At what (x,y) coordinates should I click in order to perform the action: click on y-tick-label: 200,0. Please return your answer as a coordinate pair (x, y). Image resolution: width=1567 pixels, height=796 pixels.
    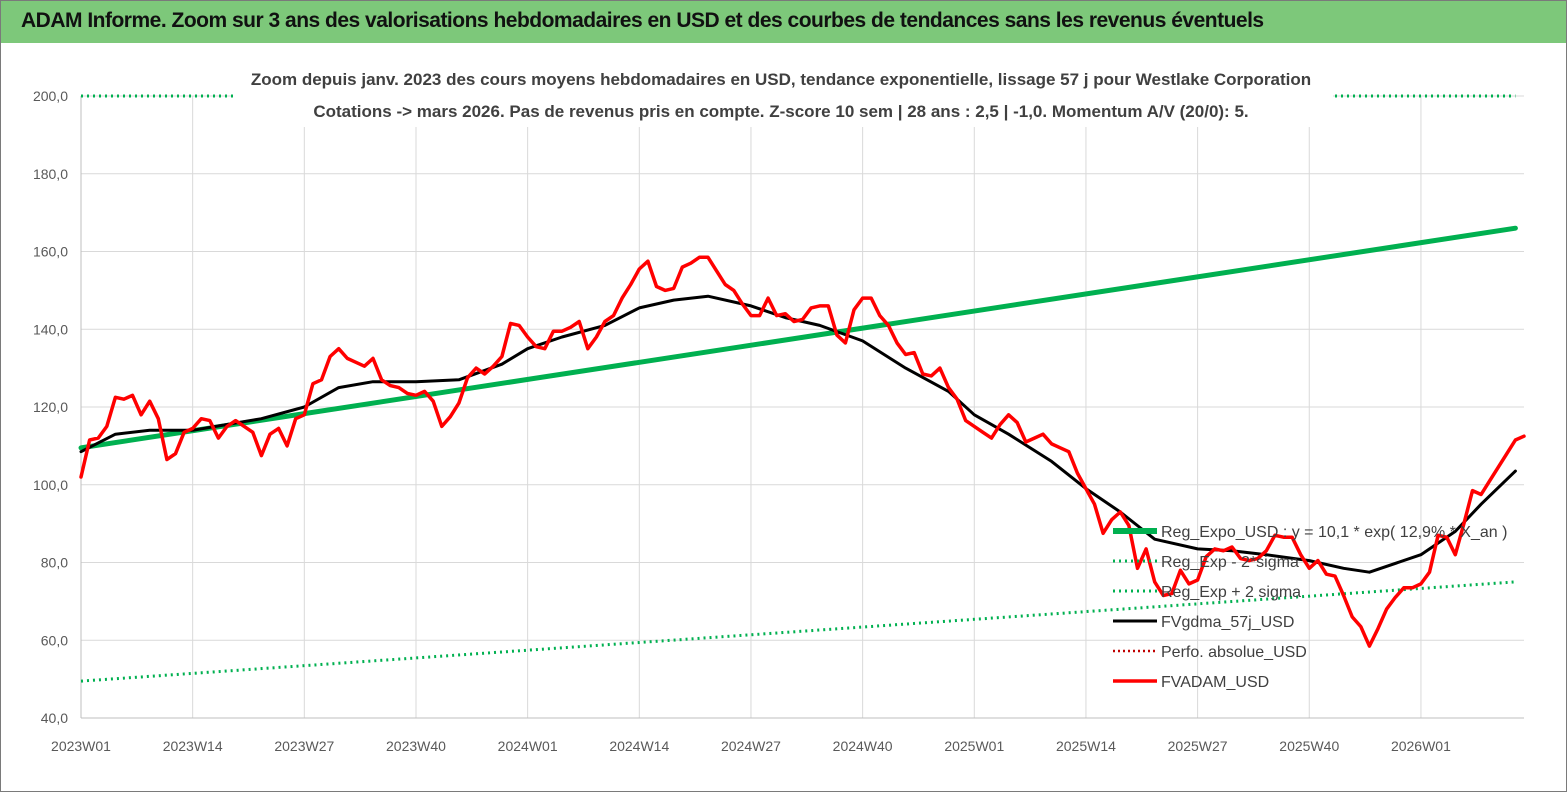
    Looking at the image, I should click on (50, 96).